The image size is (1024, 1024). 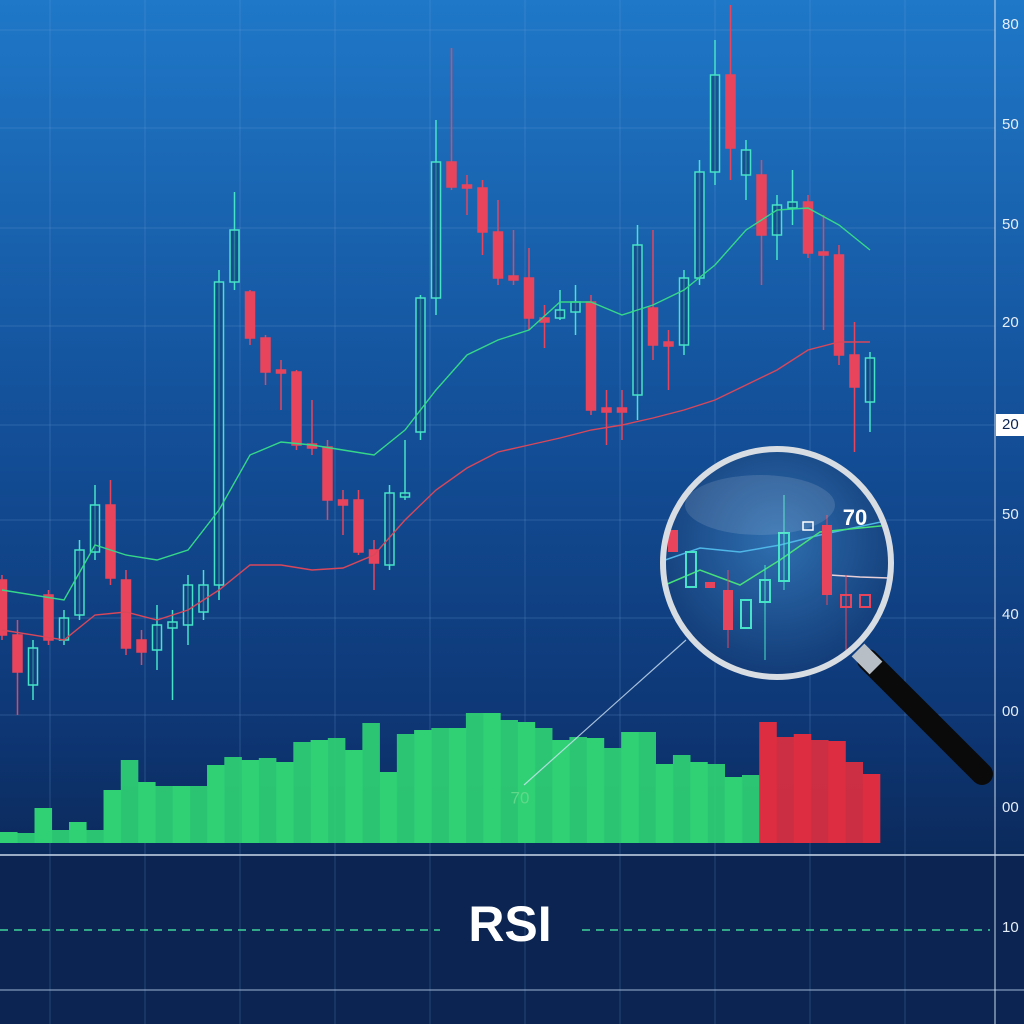 I want to click on magnifier: 70, so click(x=826, y=615).